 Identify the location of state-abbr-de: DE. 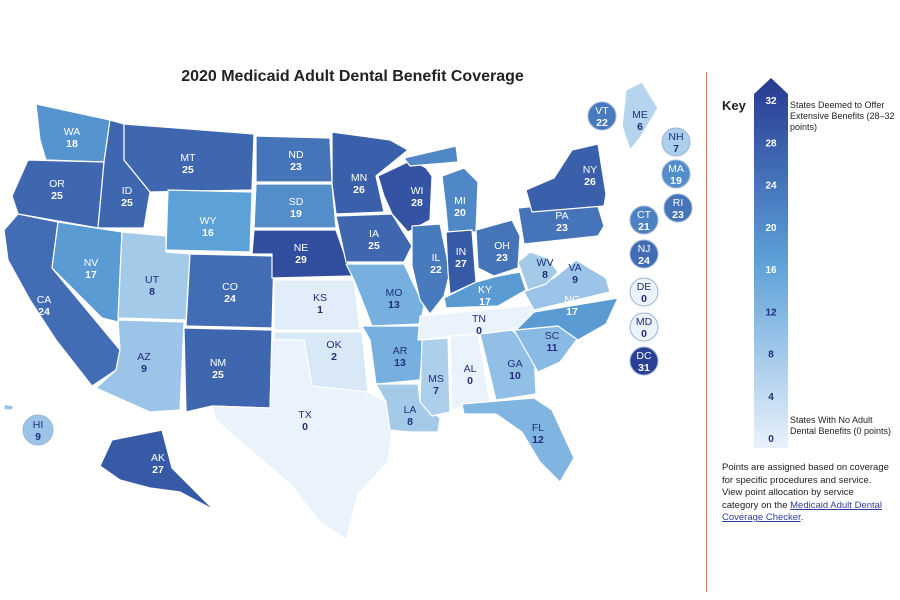
(644, 287).